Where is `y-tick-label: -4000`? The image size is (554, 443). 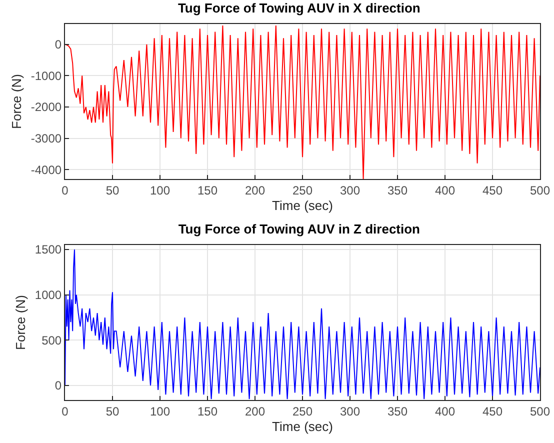 y-tick-label: -4000 is located at coordinates (46, 169).